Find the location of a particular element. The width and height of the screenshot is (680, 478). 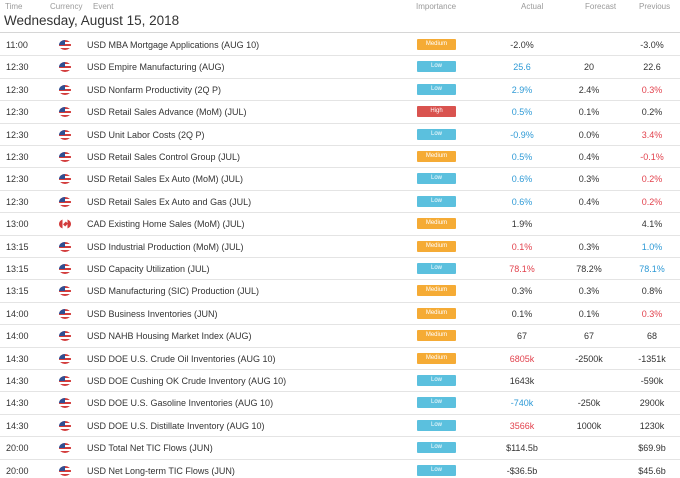

event-name: USD Nonfarm Productivity (2Q P) is located at coordinates (154, 89).